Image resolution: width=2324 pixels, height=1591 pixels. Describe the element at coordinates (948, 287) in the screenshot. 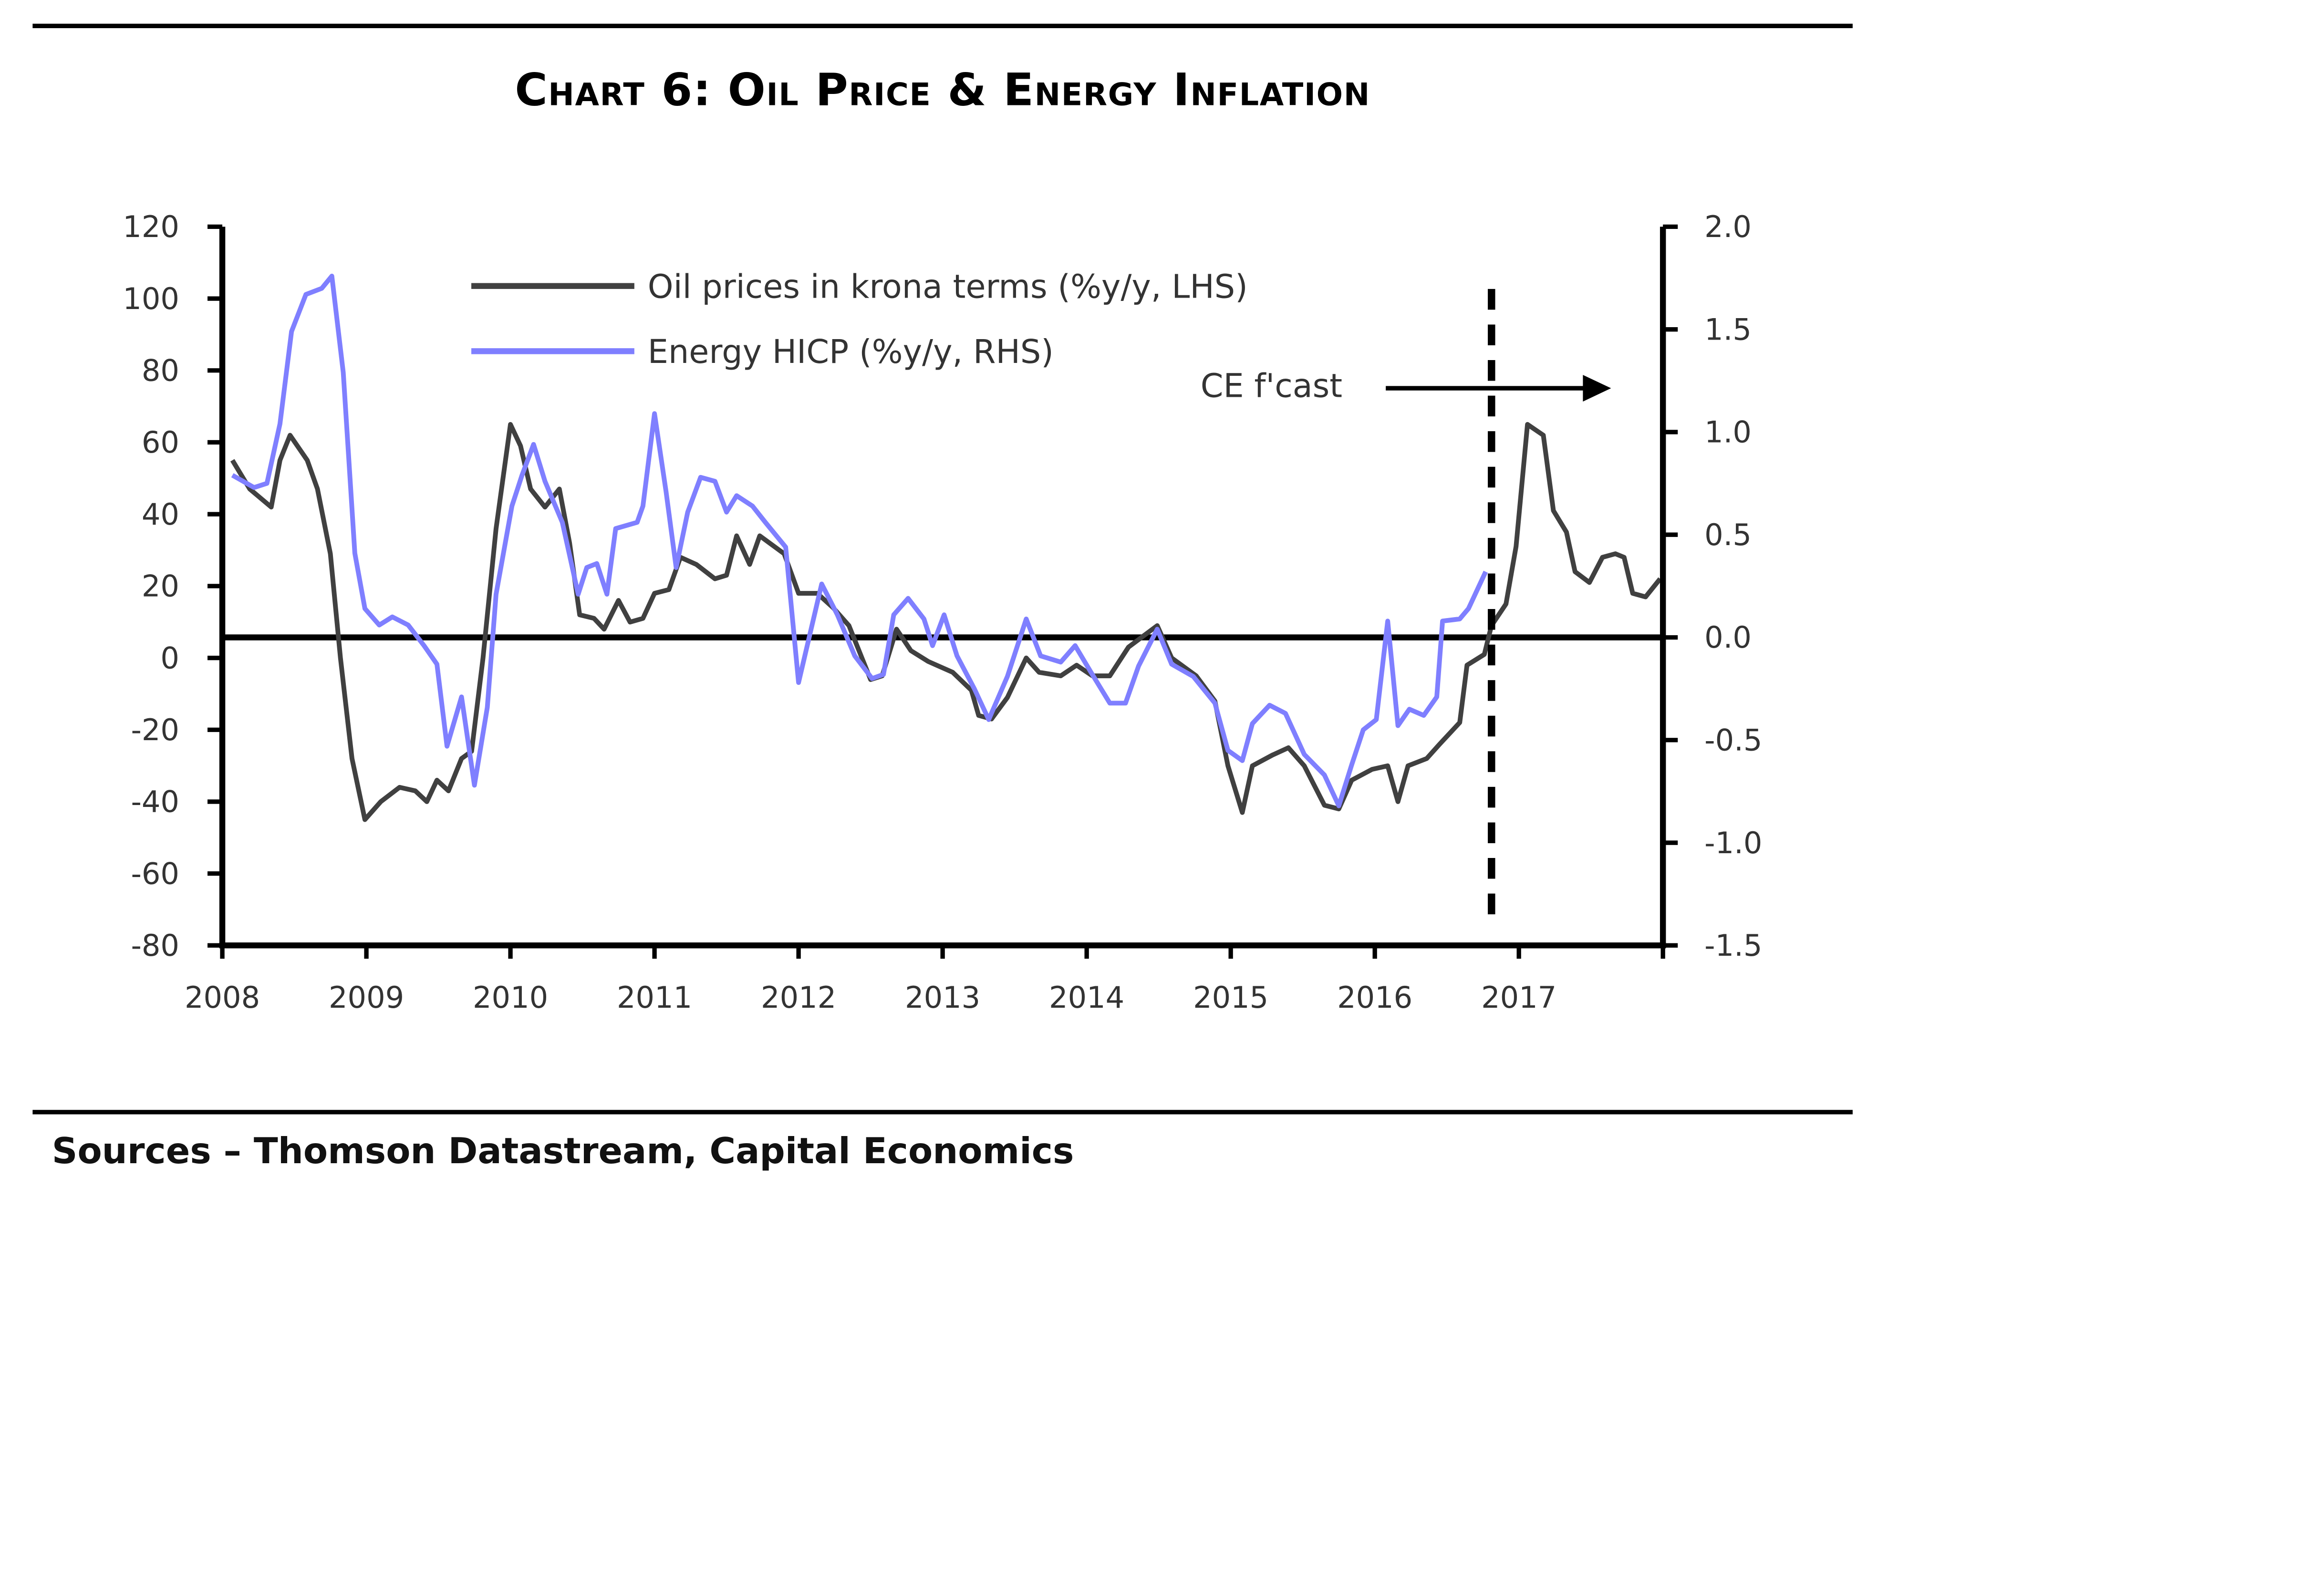

I see `legend-label-oil: Oil prices in krona terms (%y/y, LHS)` at that location.